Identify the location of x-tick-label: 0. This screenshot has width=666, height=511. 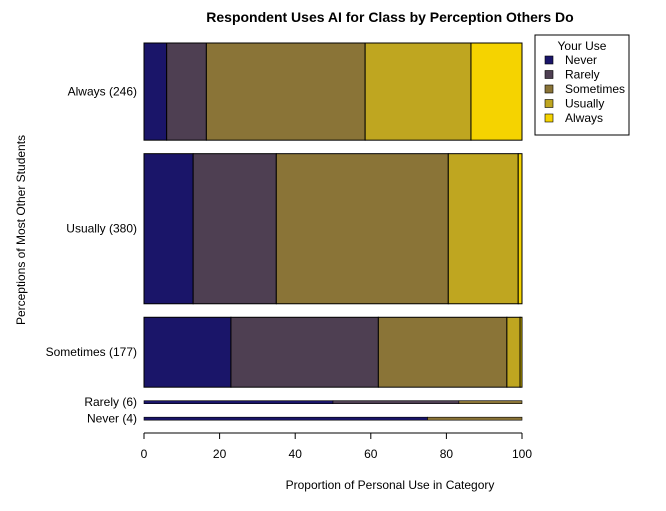
(144, 454).